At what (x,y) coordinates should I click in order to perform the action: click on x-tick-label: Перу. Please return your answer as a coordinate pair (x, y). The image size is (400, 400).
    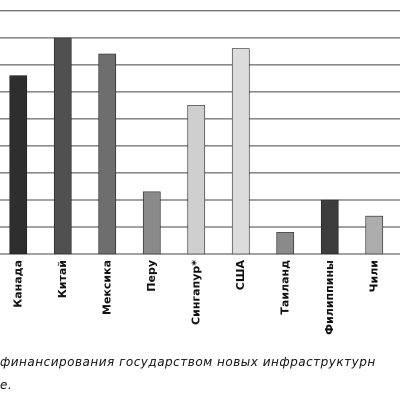
    Looking at the image, I should click on (151, 276).